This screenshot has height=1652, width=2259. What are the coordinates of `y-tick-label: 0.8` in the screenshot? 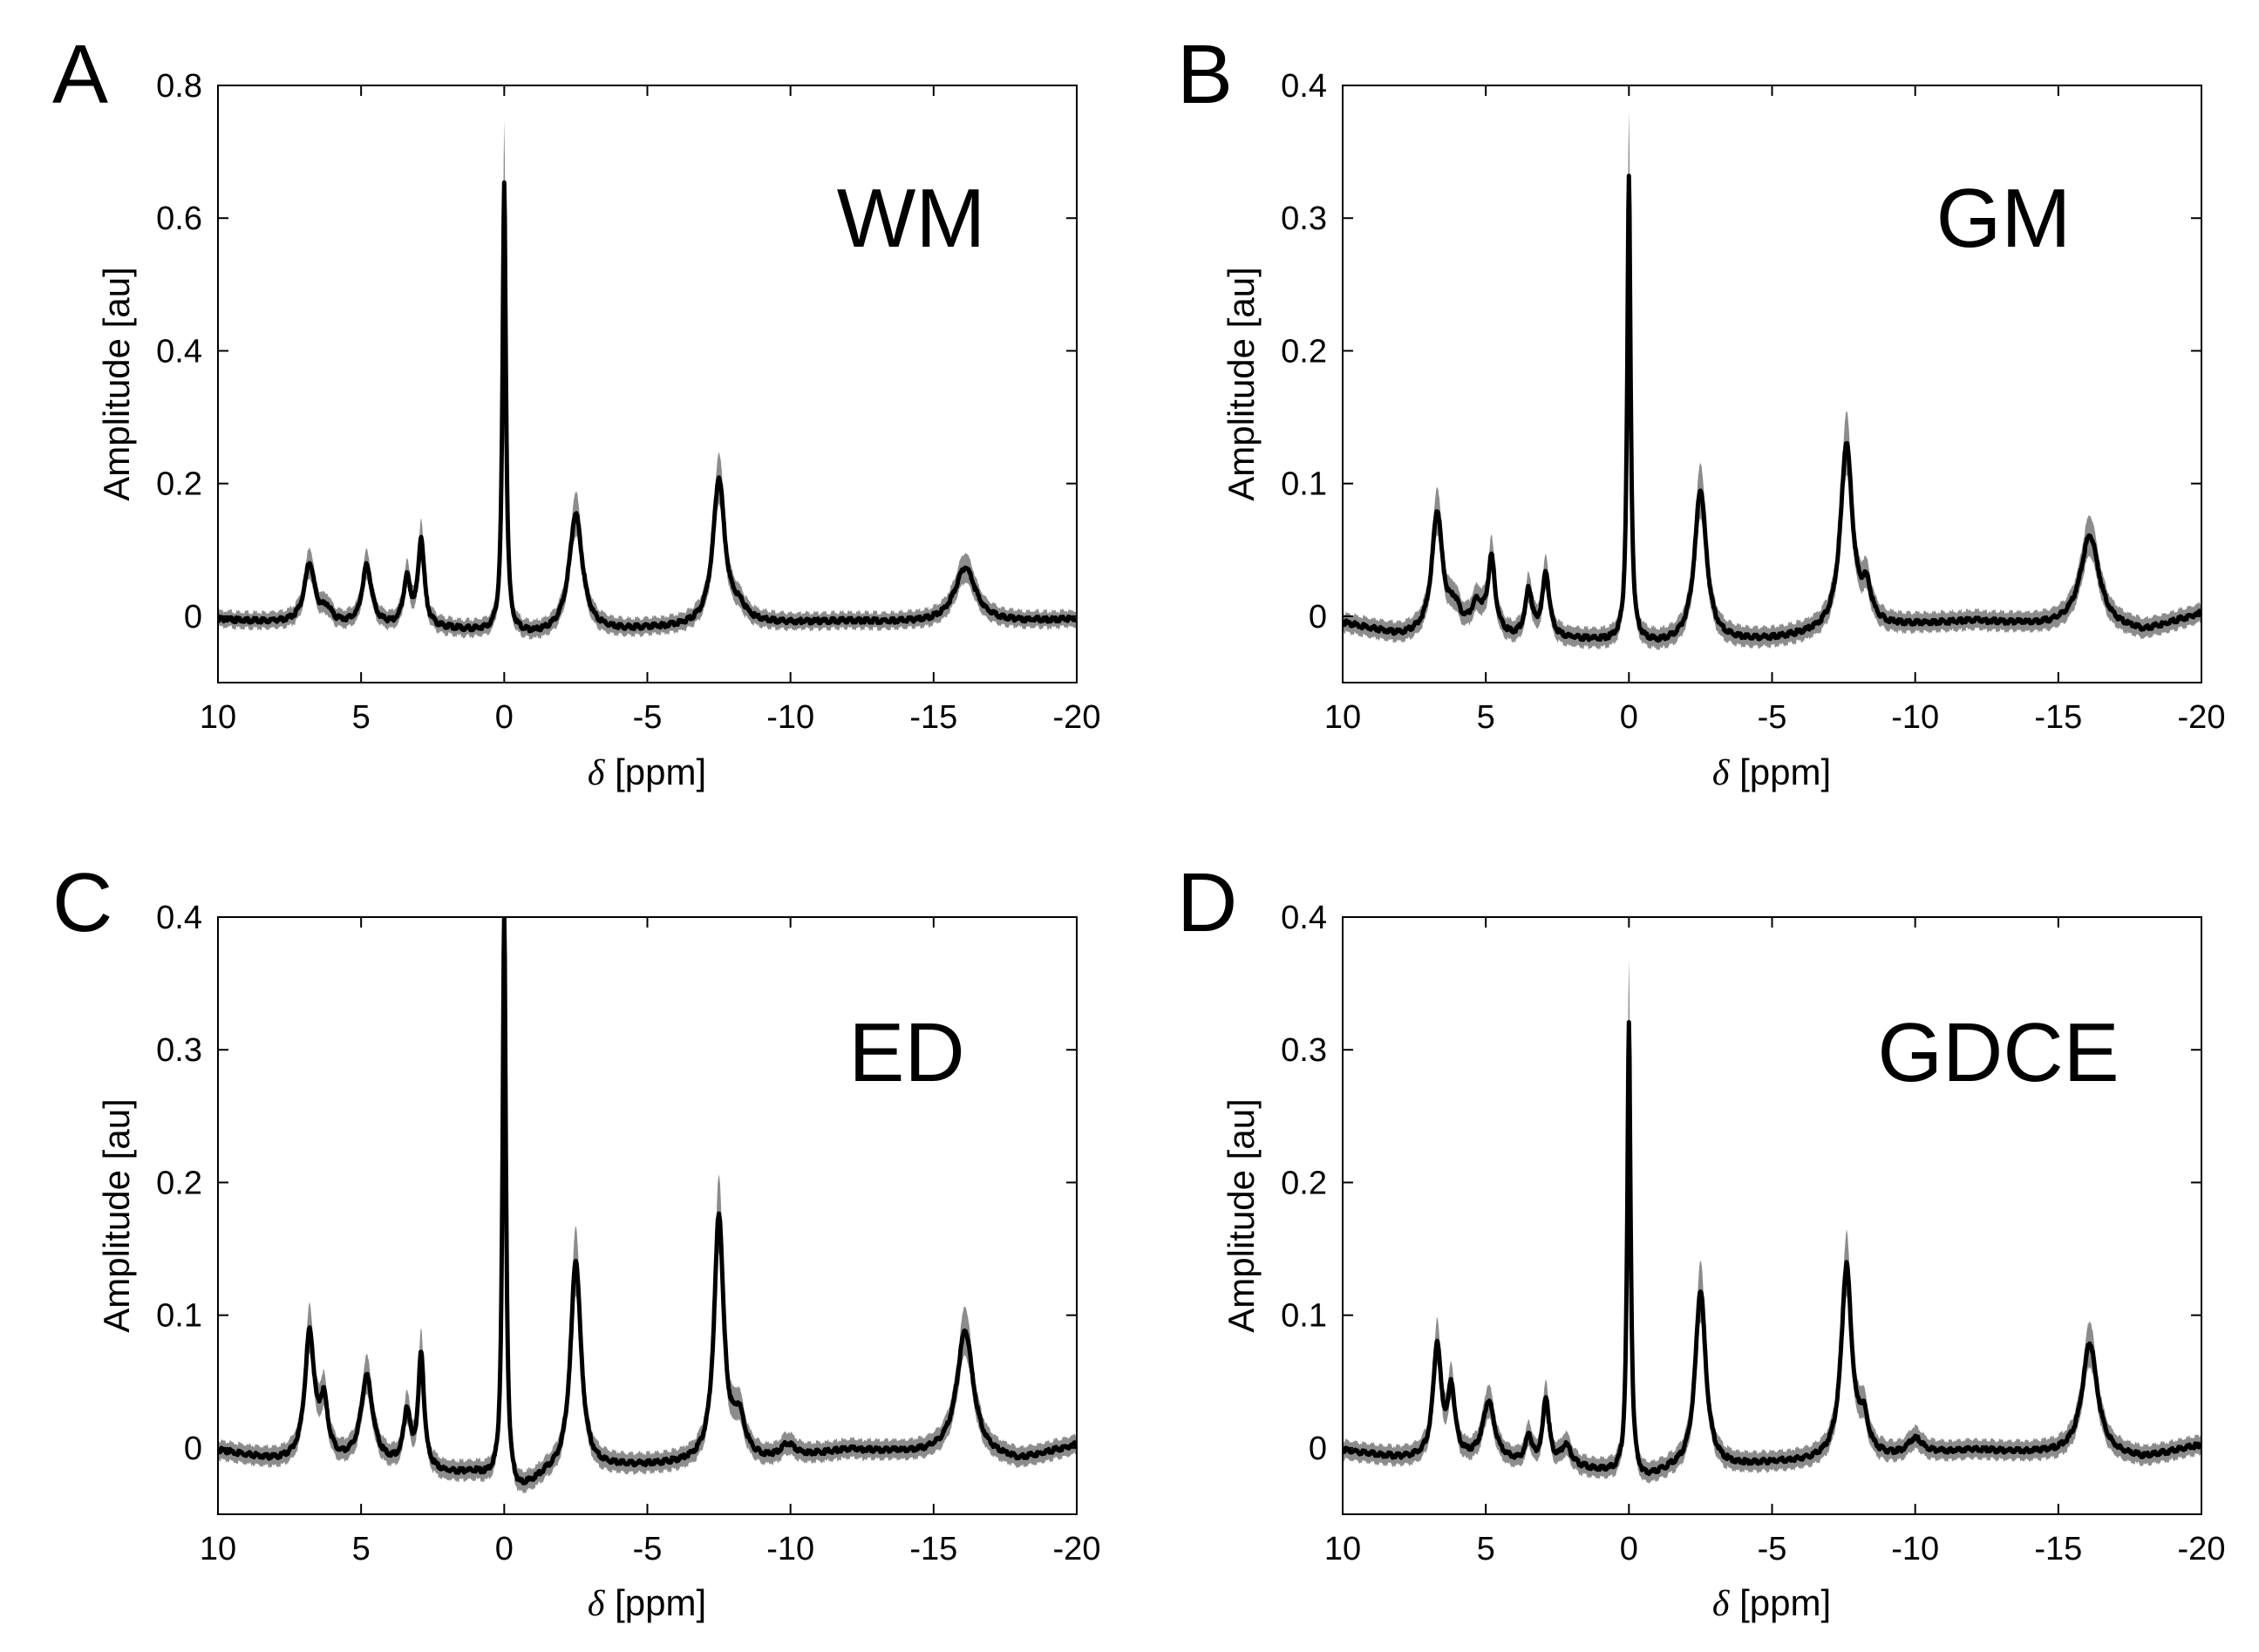 It's located at (179, 86).